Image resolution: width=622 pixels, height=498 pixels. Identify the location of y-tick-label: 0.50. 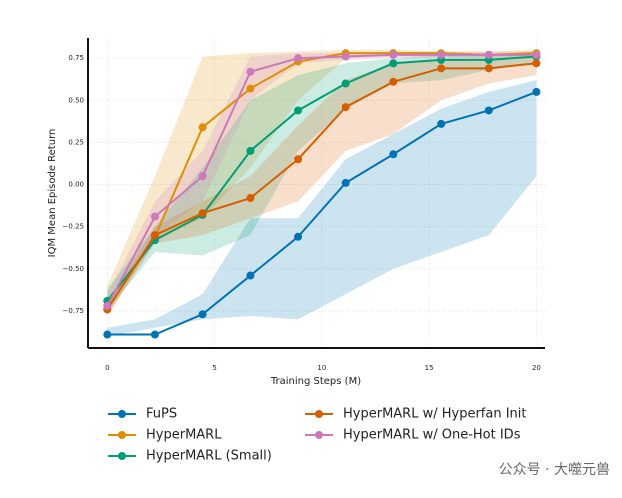
(76, 100).